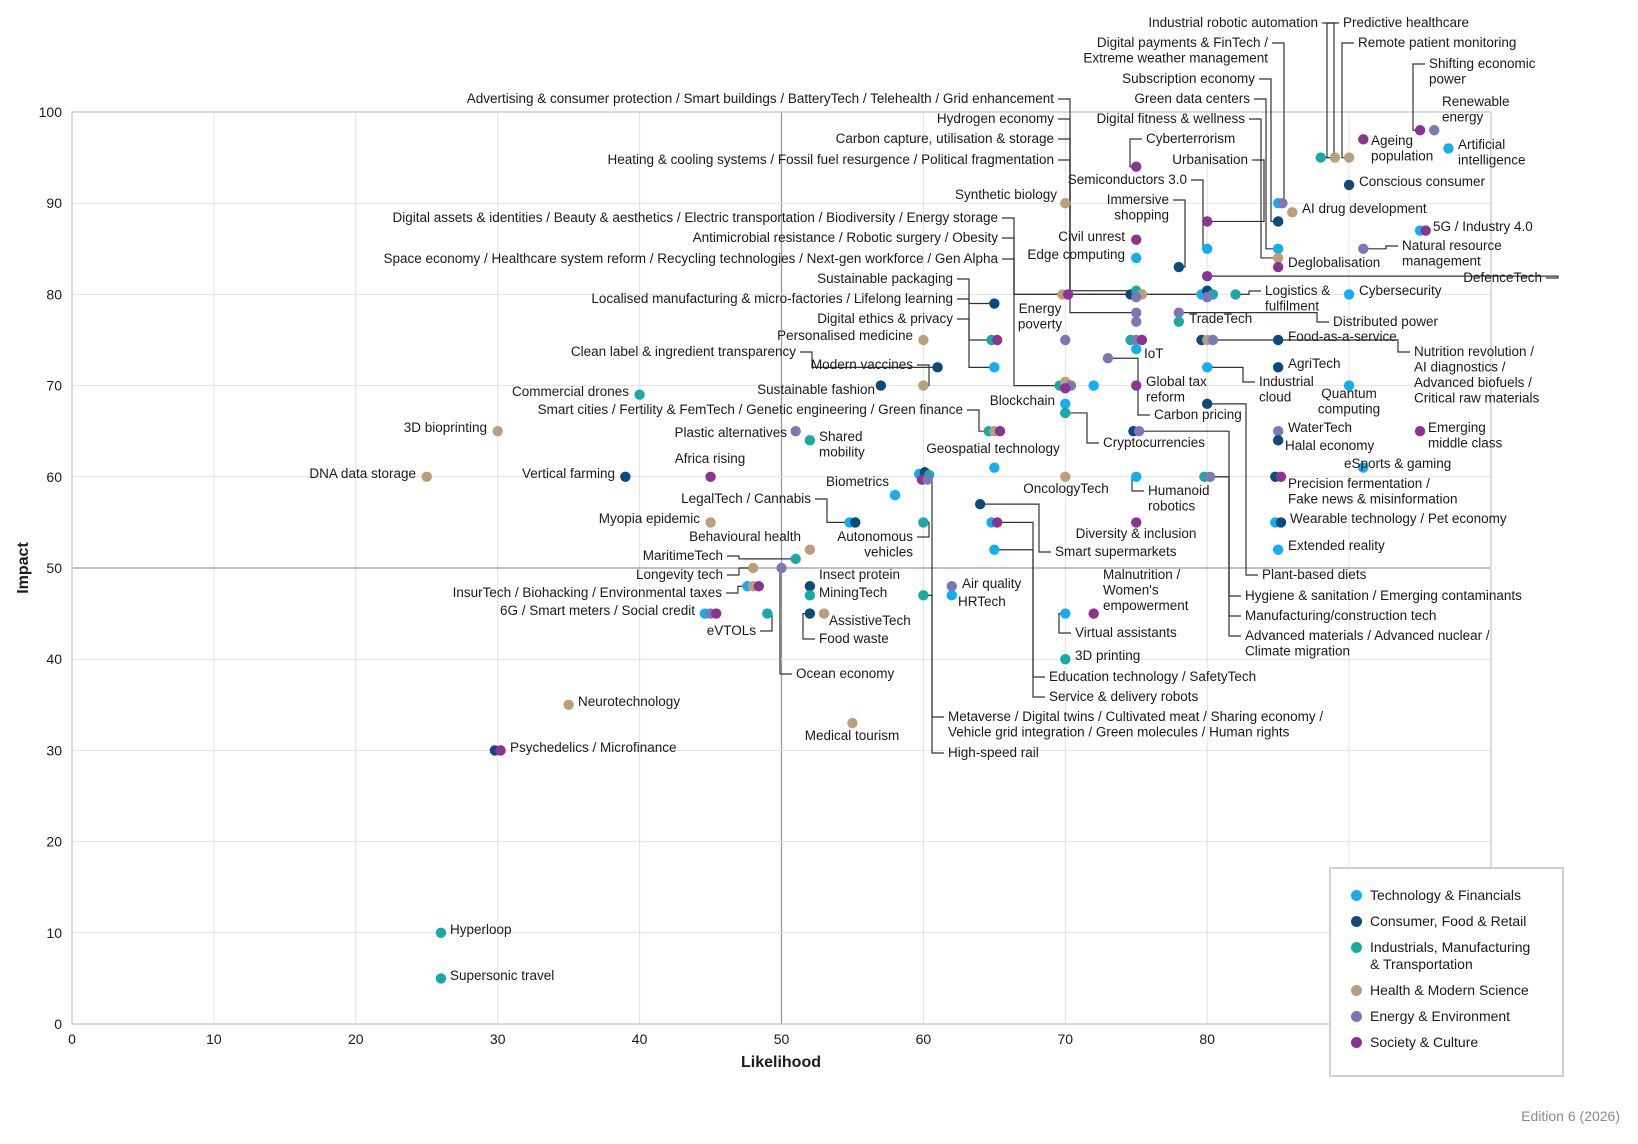 This screenshot has width=1638, height=1144. What do you see at coordinates (853, 592) in the screenshot?
I see `point-label: MiningTech` at bounding box center [853, 592].